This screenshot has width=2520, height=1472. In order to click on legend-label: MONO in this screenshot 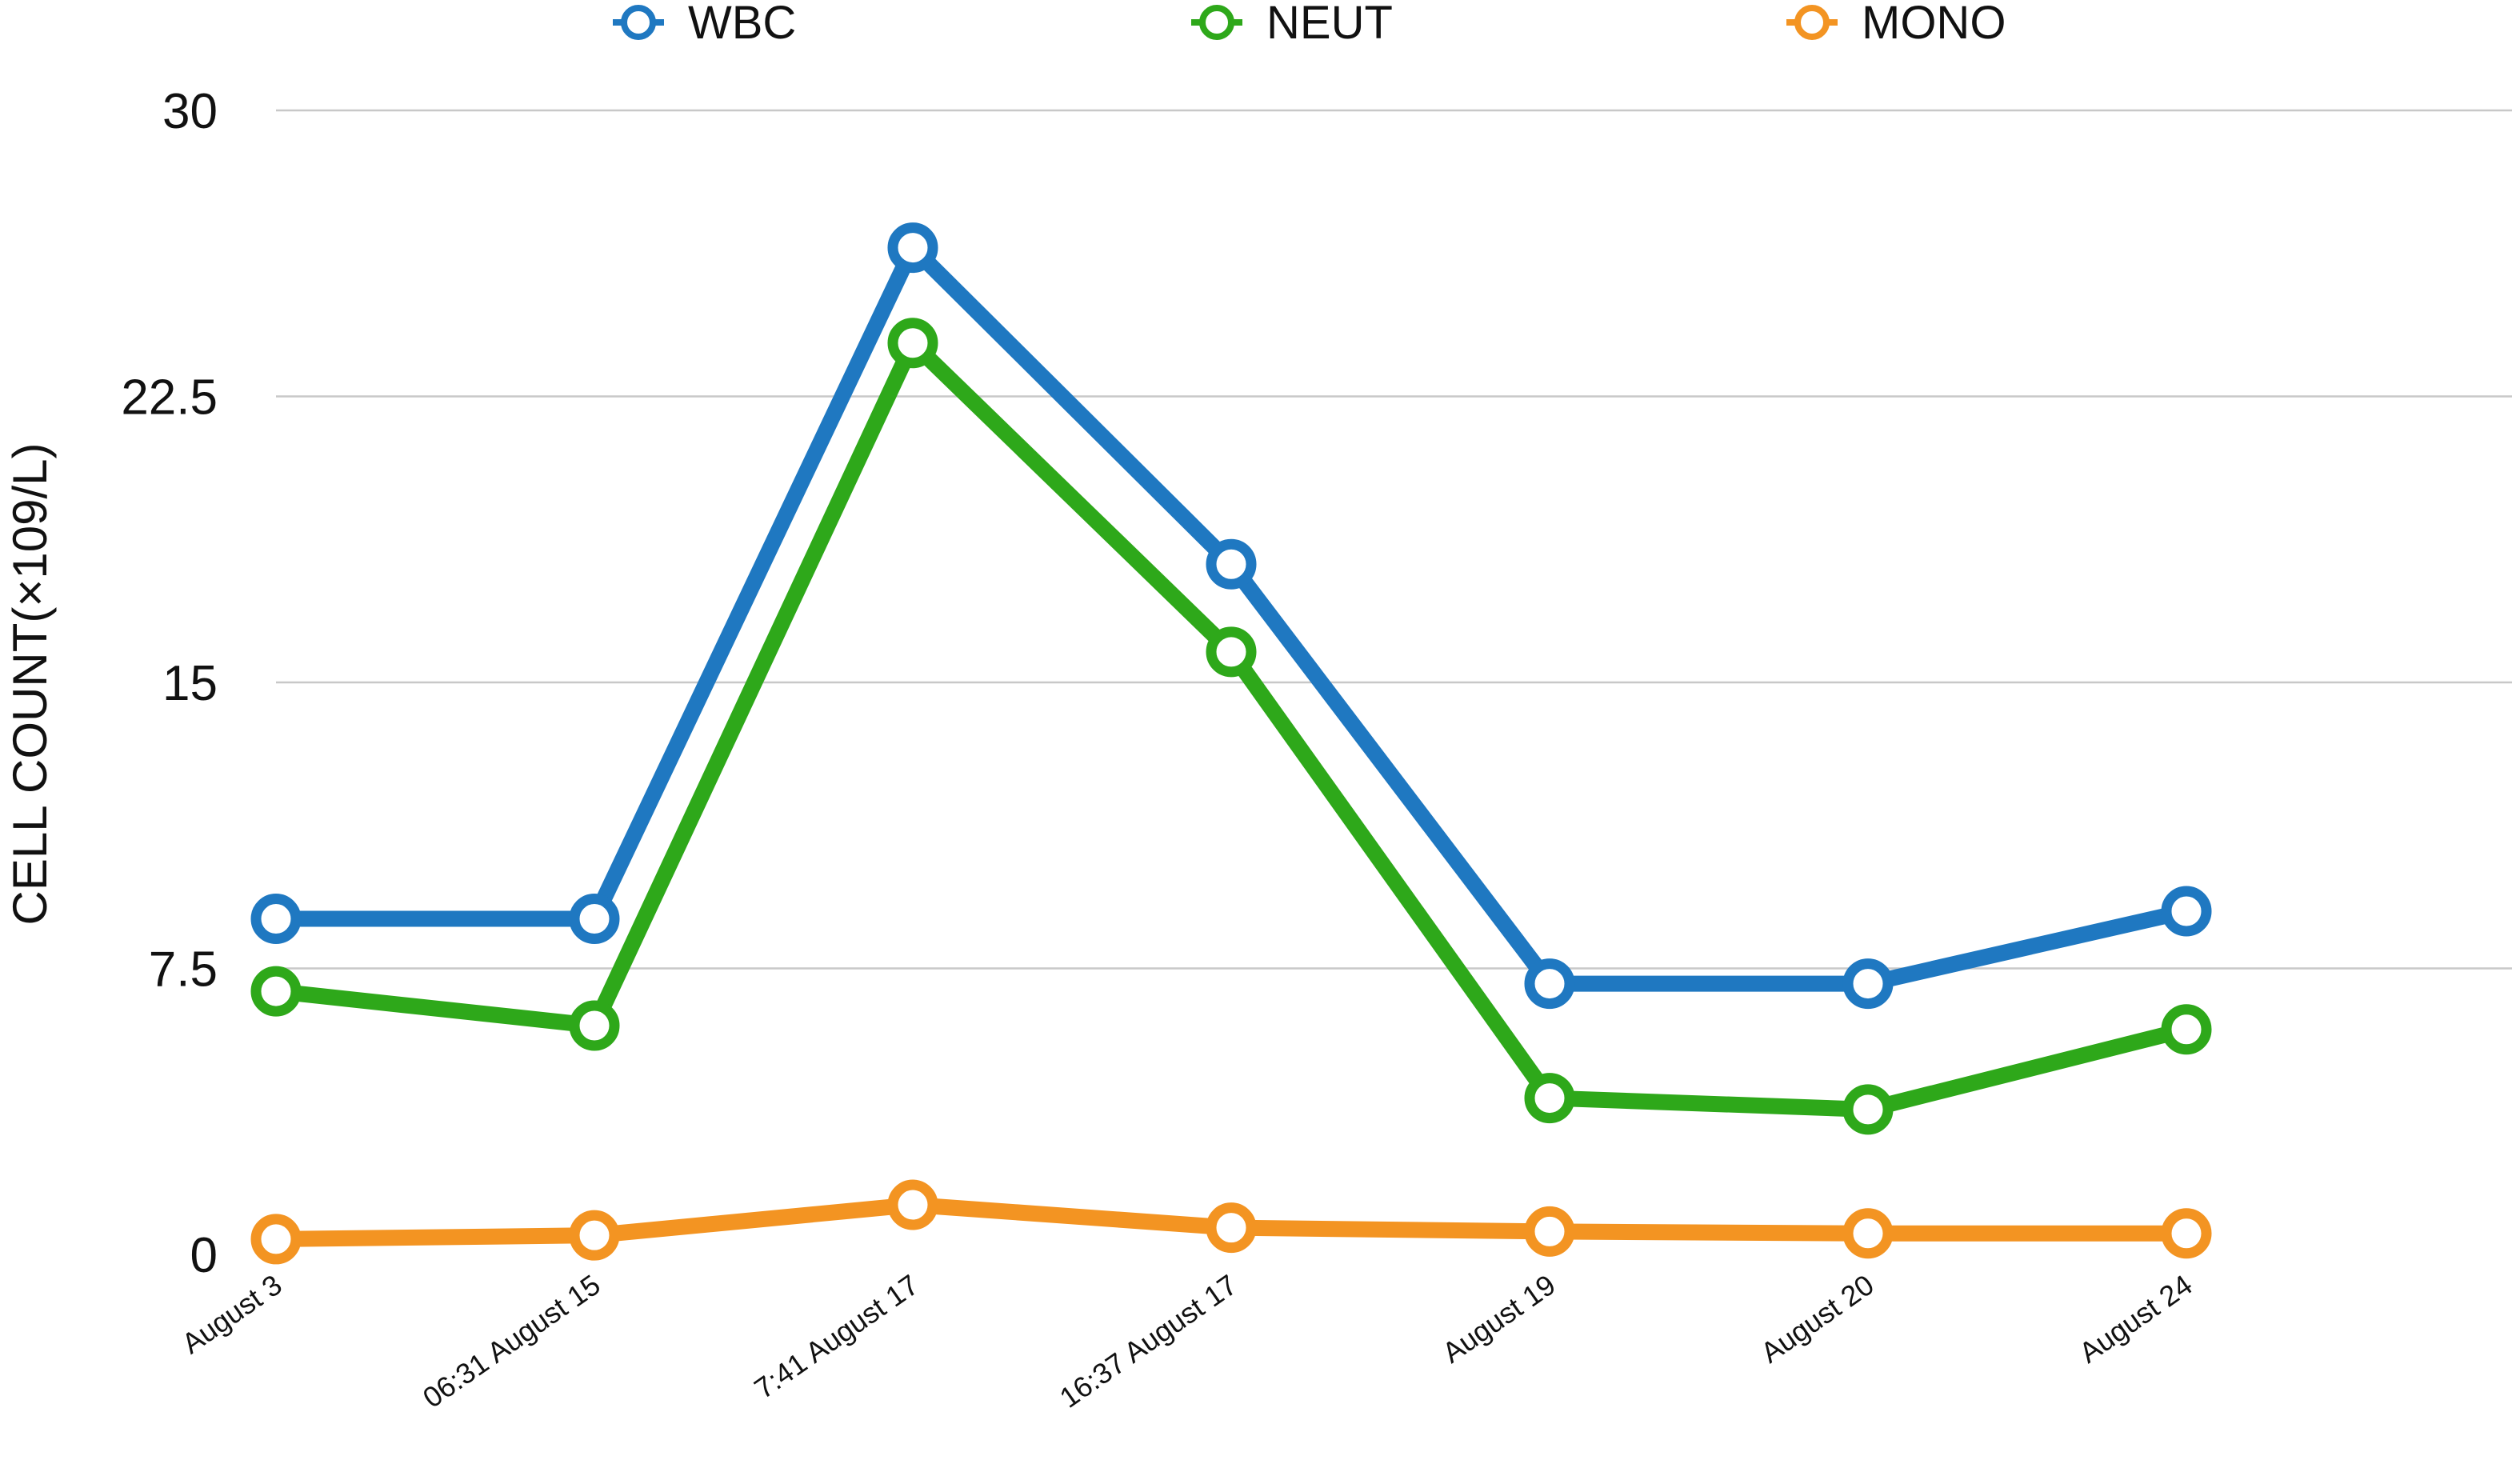, I will do `click(1934, 24)`.